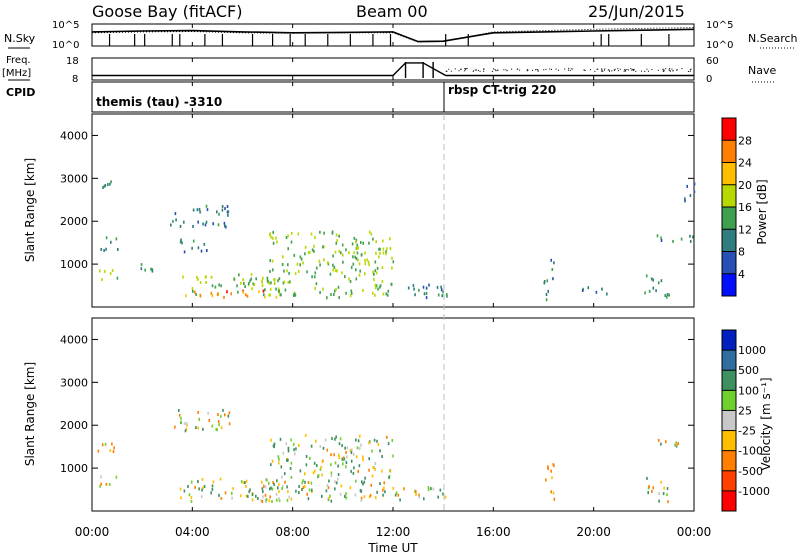  What do you see at coordinates (393, 532) in the screenshot?
I see `time-label-3: 12:00` at bounding box center [393, 532].